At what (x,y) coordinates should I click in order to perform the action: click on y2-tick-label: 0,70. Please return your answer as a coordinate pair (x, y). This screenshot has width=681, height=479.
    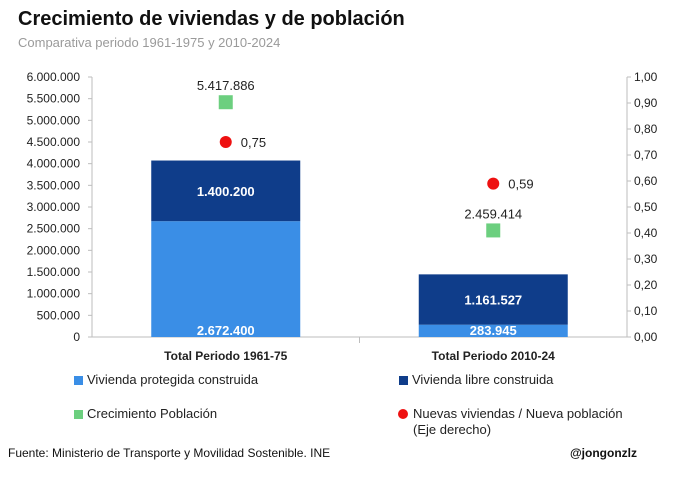
    Looking at the image, I should click on (646, 155).